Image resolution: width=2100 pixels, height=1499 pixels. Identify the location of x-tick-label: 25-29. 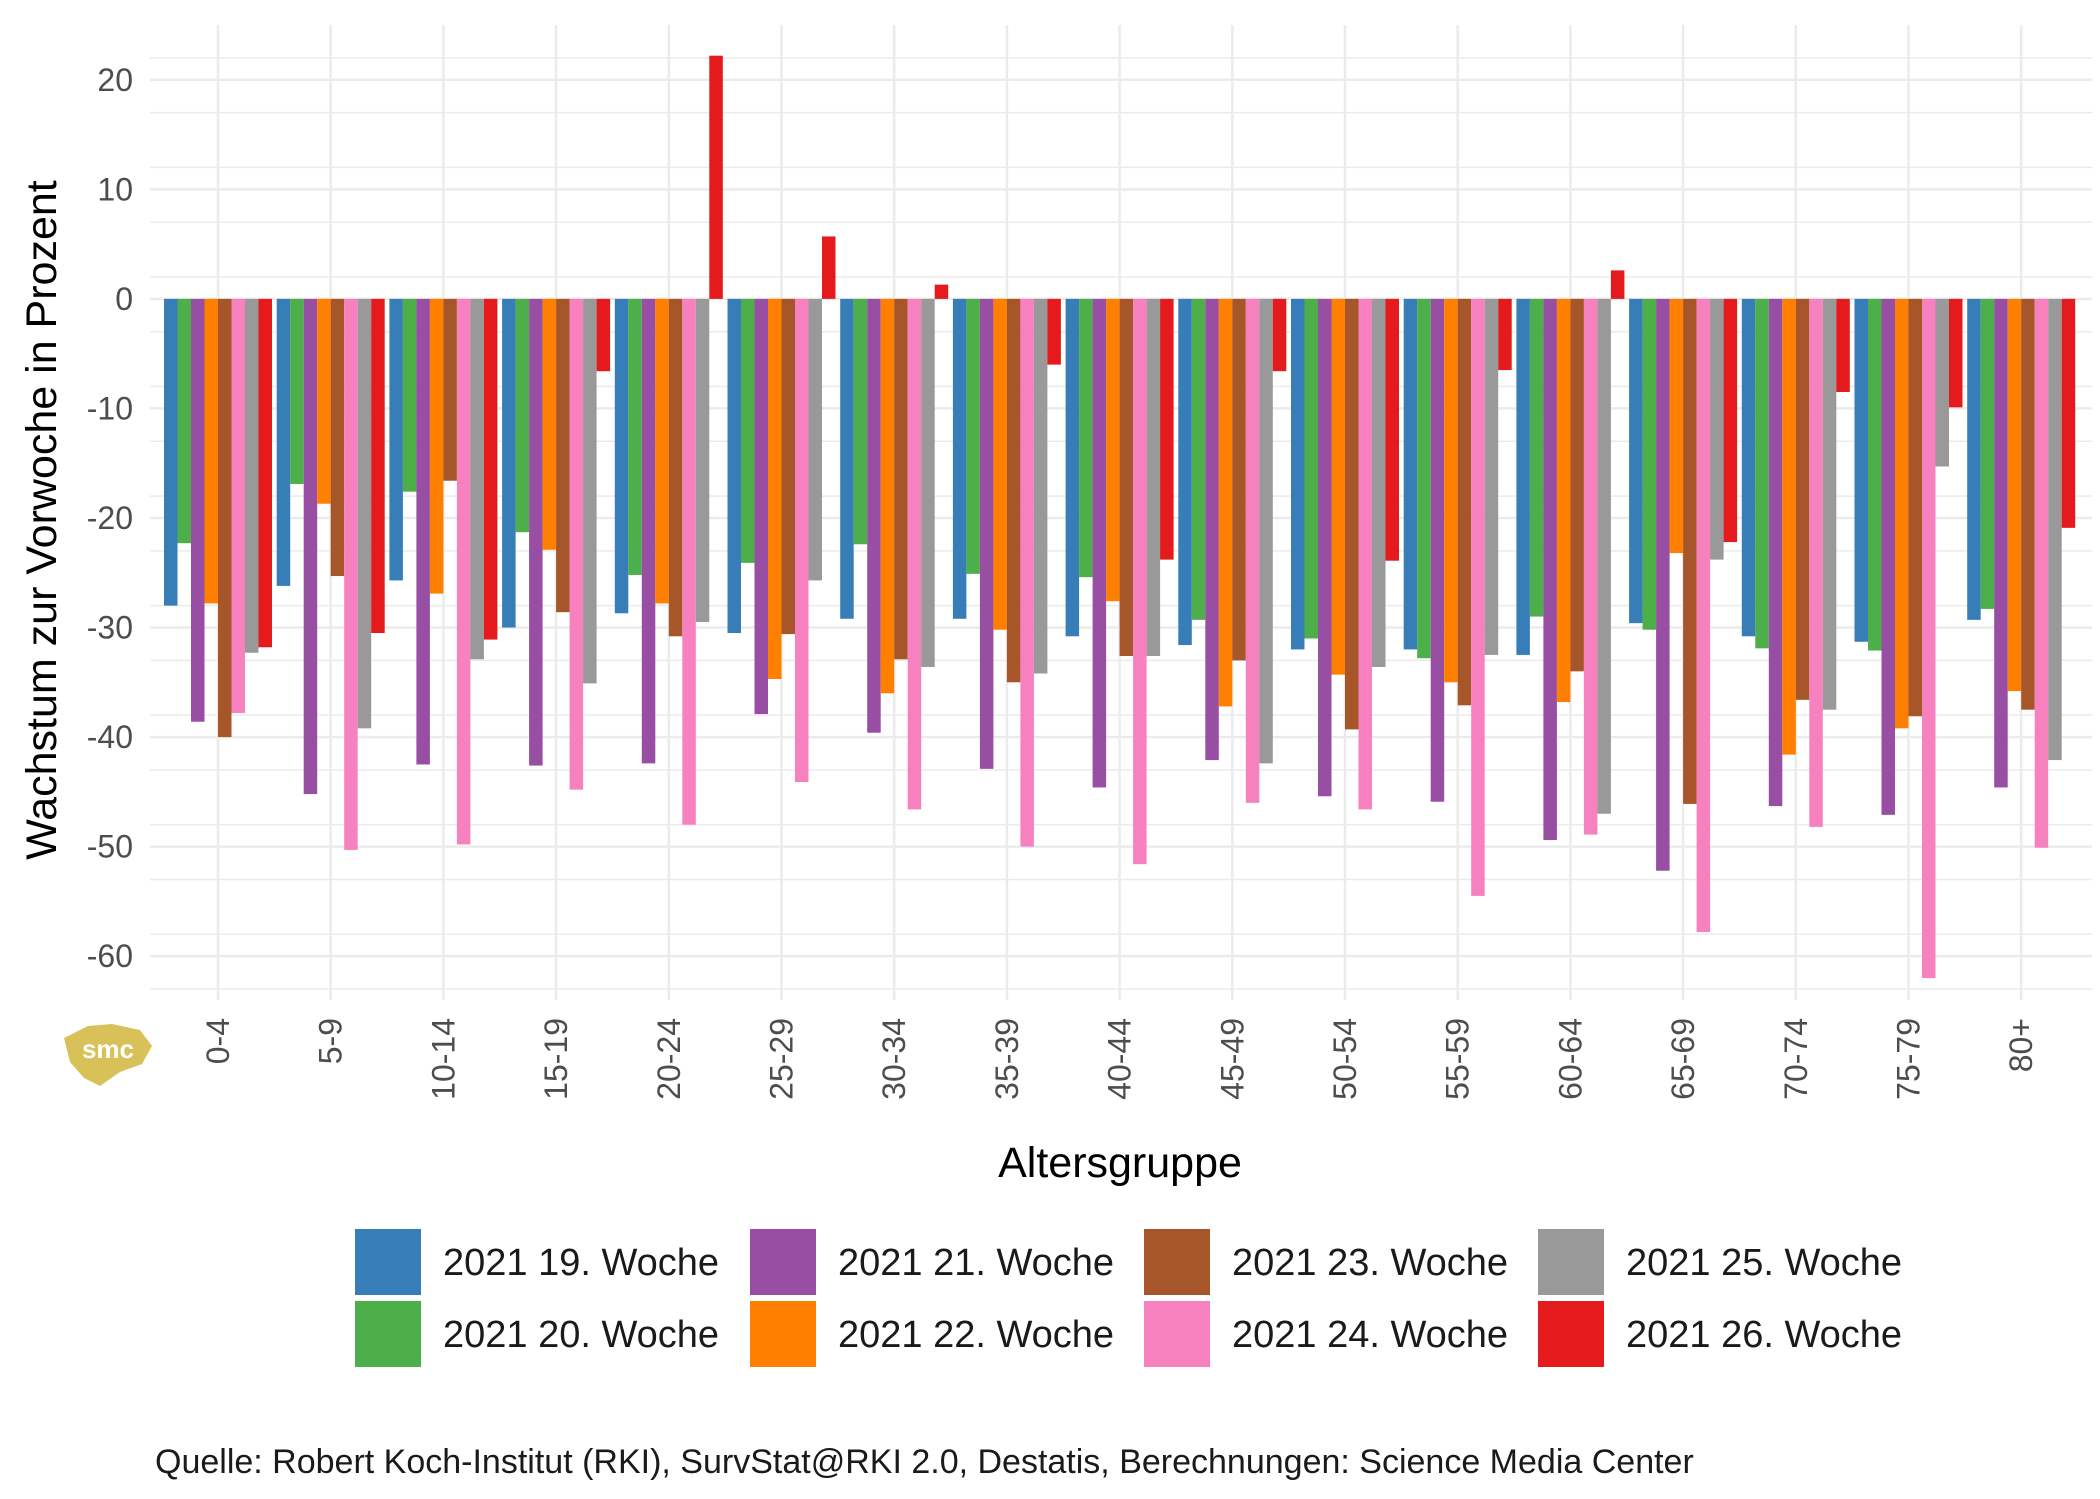
(782, 1059).